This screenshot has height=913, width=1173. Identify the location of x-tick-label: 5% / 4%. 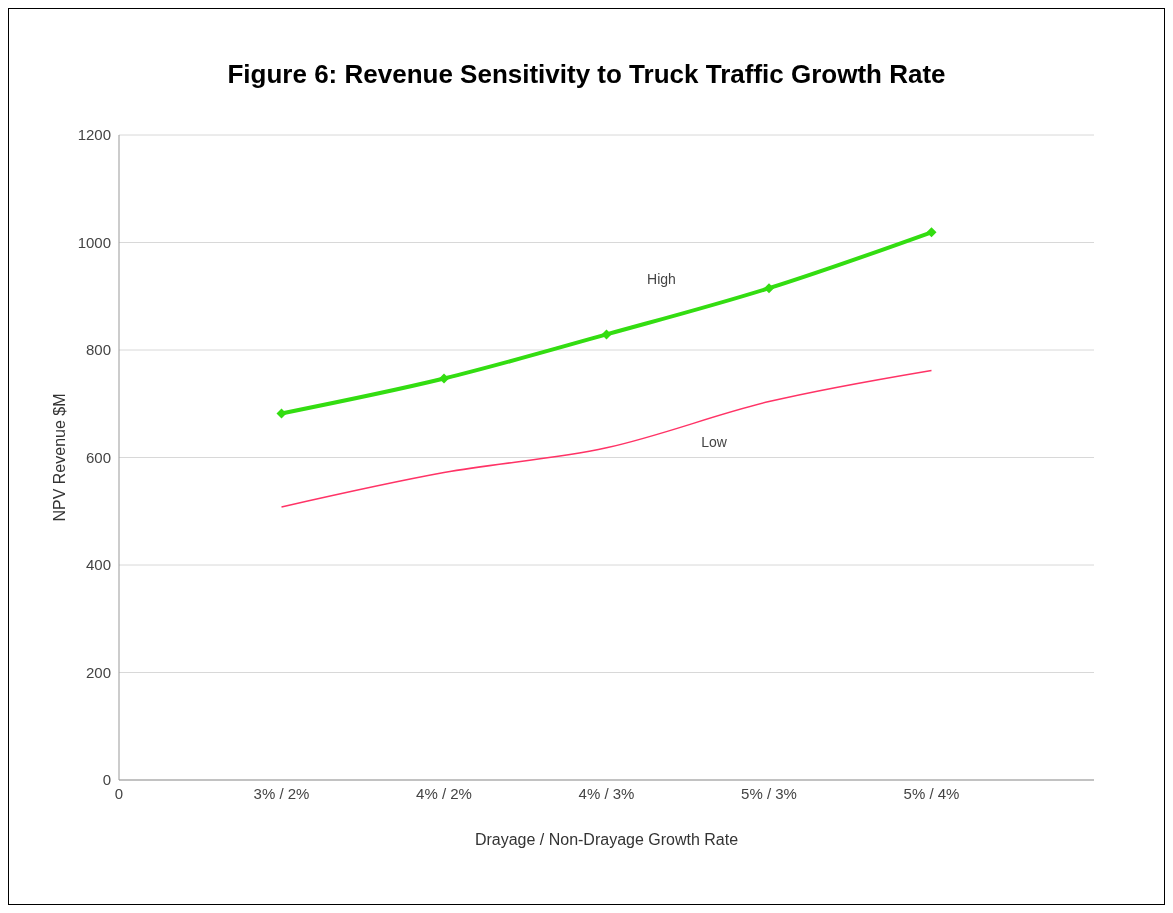
(931, 793).